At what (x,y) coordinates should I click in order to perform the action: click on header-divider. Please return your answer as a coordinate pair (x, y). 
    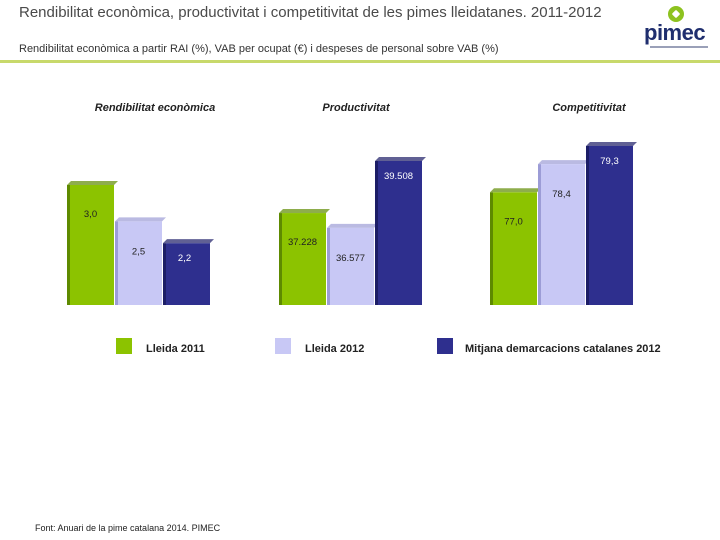
    Looking at the image, I should click on (360, 61).